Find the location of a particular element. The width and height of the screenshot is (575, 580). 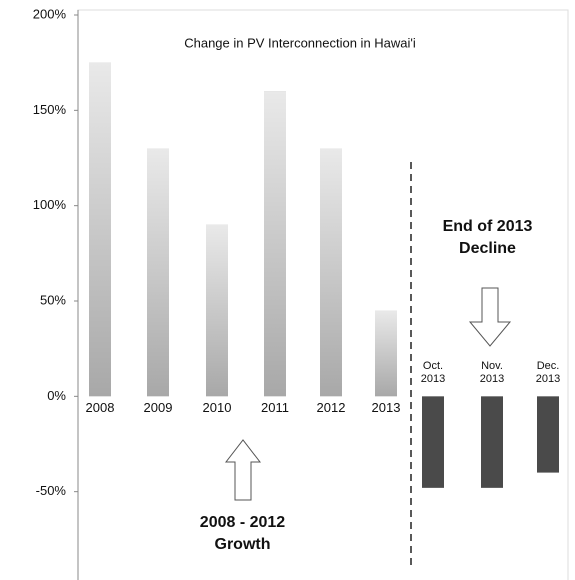

x-tick-label: Nov. 2013 is located at coordinates (492, 373).